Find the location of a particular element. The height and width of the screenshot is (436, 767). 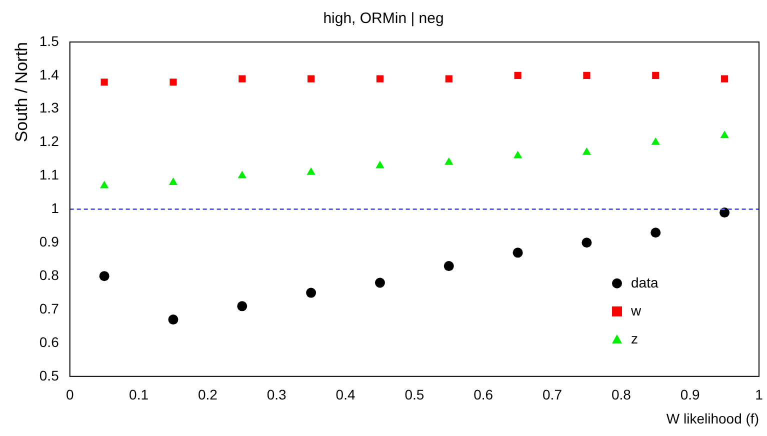

x-tick-label: 0.8 is located at coordinates (621, 394).